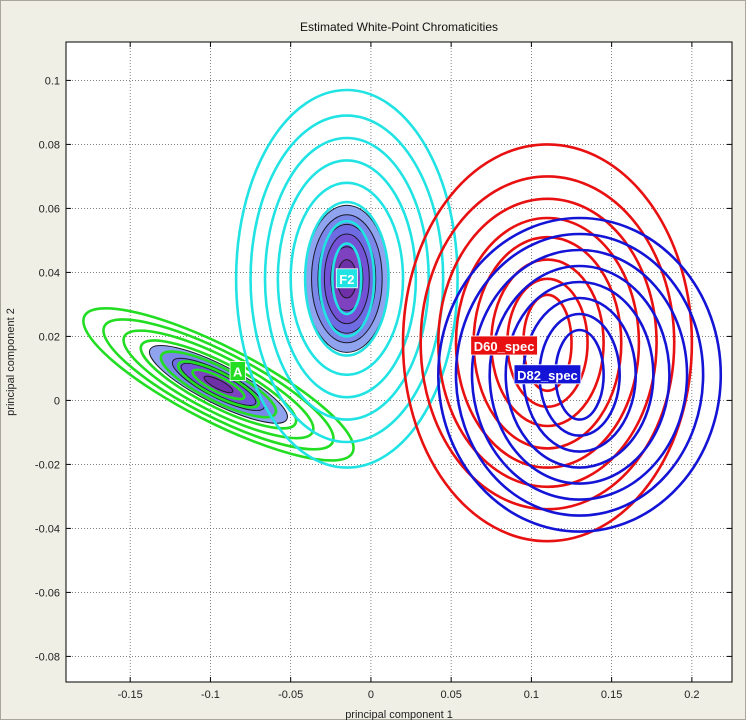  What do you see at coordinates (49, 273) in the screenshot?
I see `y-tick-label: 0.04` at bounding box center [49, 273].